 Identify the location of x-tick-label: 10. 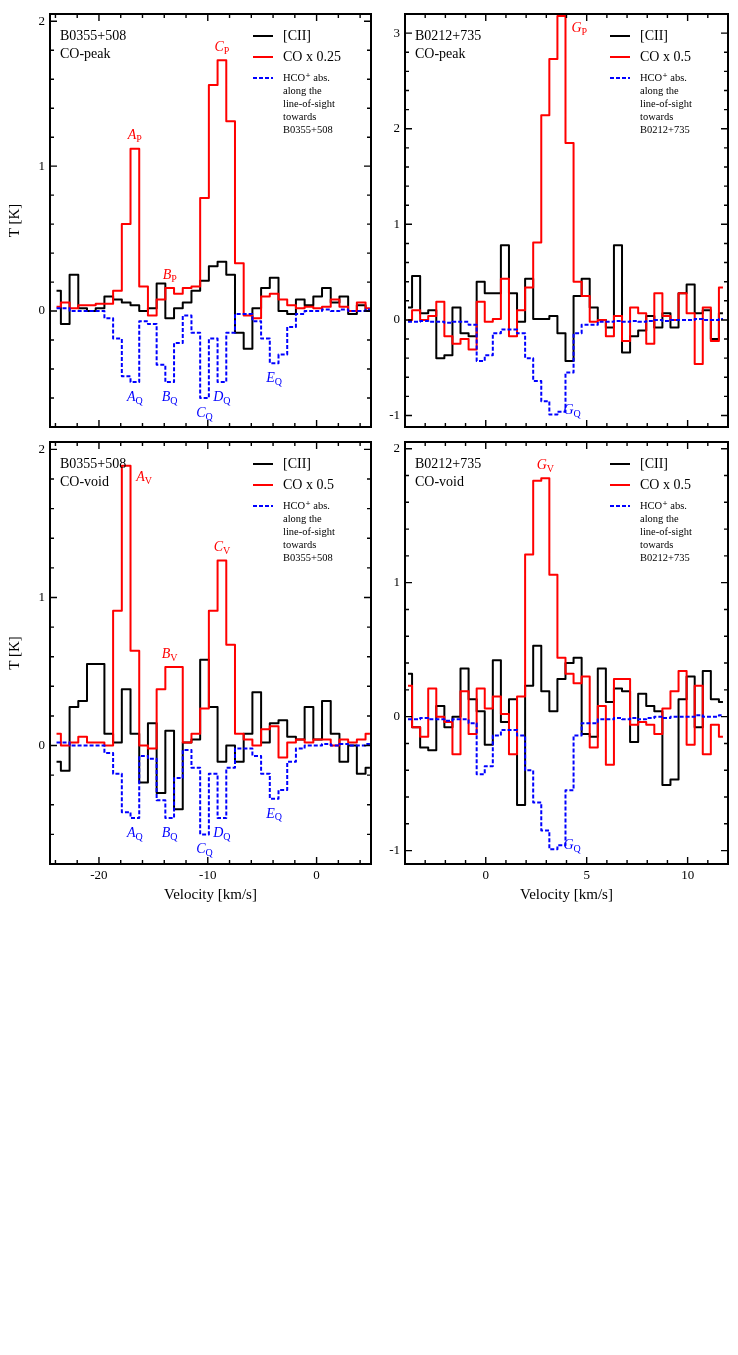
(688, 875).